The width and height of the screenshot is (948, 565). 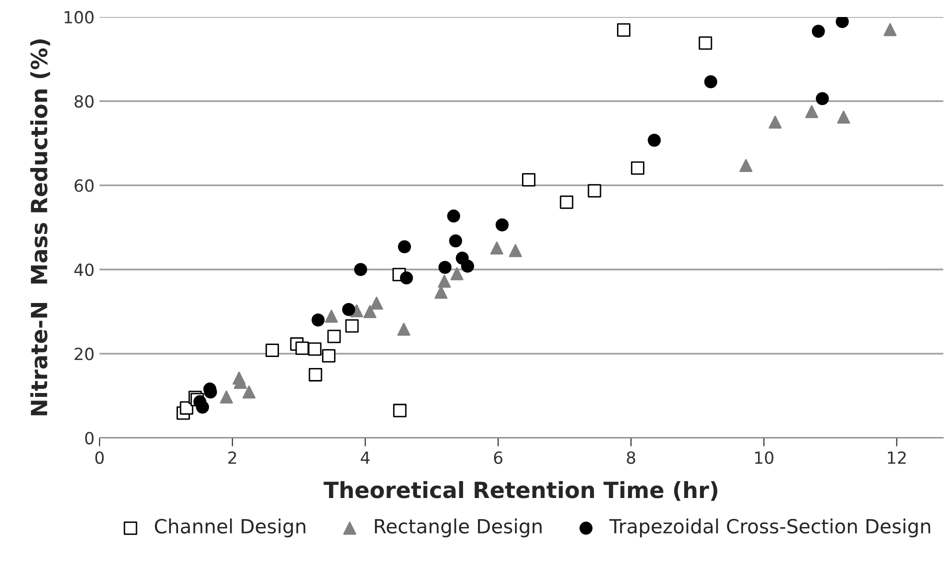 I want to click on x-tick-label: 2, so click(x=232, y=457).